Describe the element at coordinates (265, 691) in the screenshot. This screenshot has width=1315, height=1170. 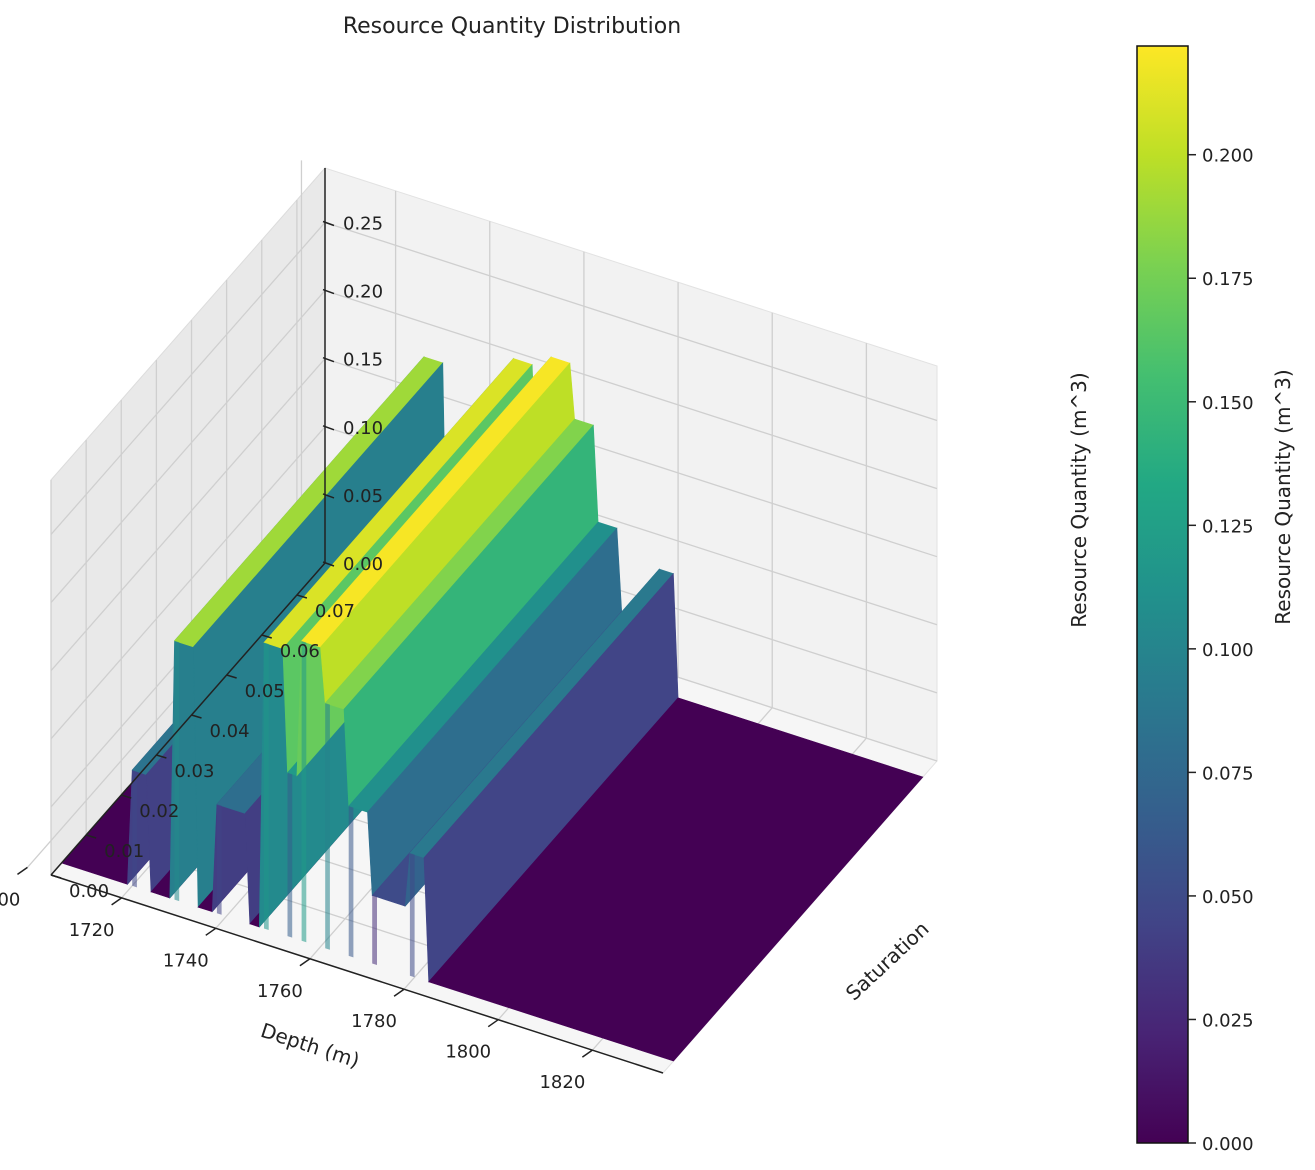
I see `y-tick-label: 0.05` at that location.